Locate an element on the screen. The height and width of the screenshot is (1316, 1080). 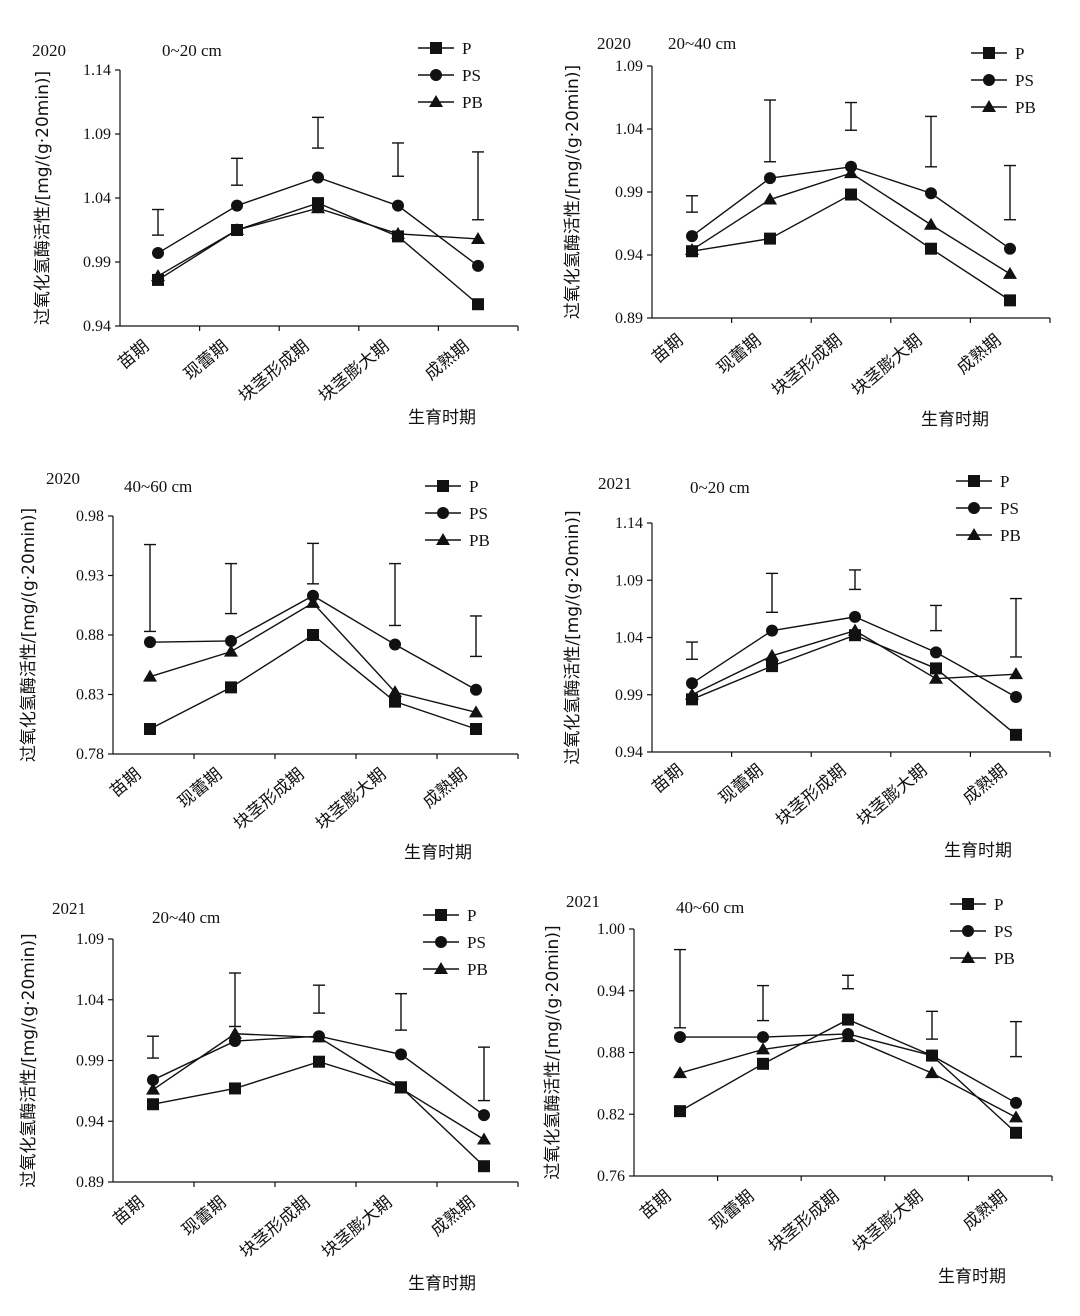
legend-label: PB is located at coordinates (479, 540).